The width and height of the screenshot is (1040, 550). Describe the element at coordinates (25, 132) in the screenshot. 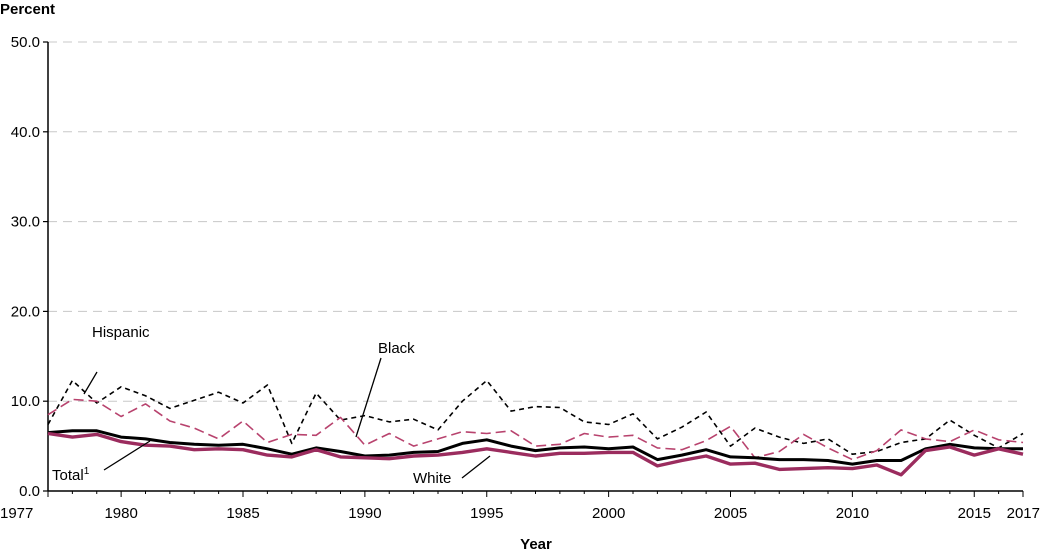

I see `y-tick-label: 40.0` at that location.